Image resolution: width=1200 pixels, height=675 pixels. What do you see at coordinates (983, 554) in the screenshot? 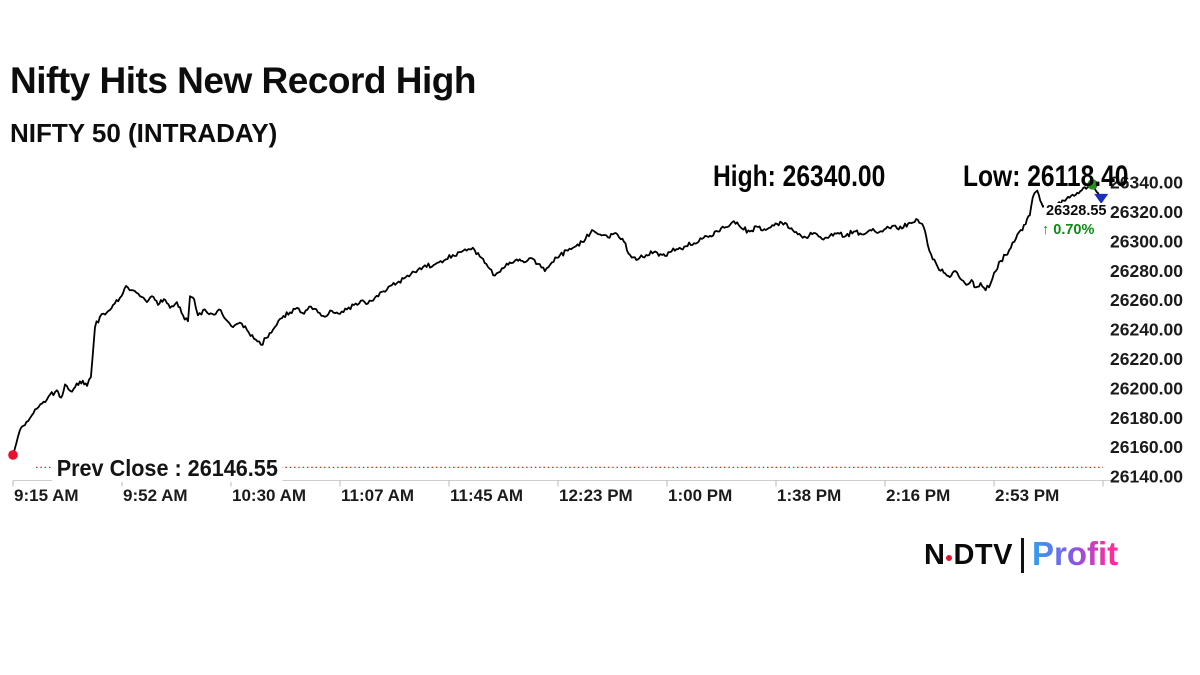
I see `ndtv-letters-dtv: DTV` at bounding box center [983, 554].